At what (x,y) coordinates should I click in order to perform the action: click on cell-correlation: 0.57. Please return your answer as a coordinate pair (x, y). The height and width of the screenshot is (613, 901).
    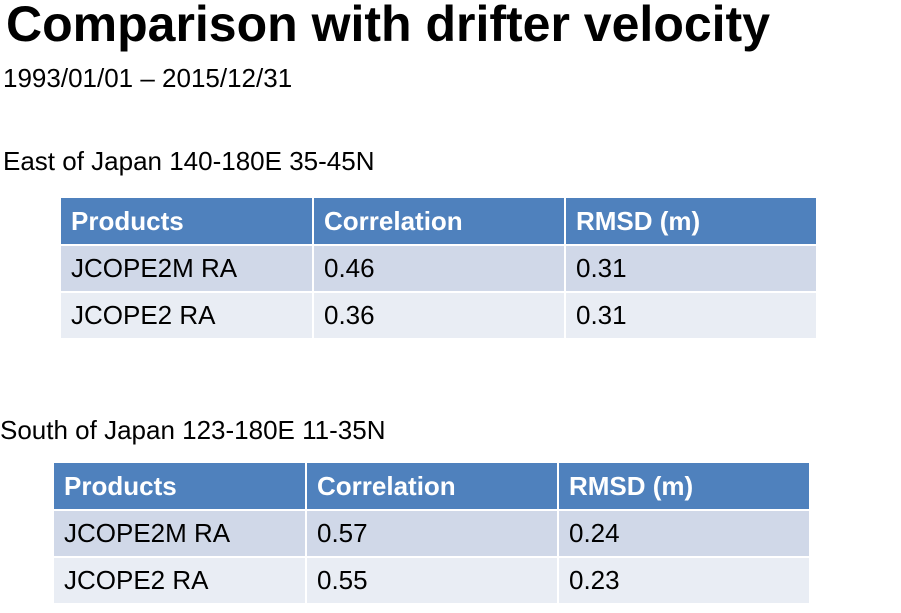
    Looking at the image, I should click on (432, 534).